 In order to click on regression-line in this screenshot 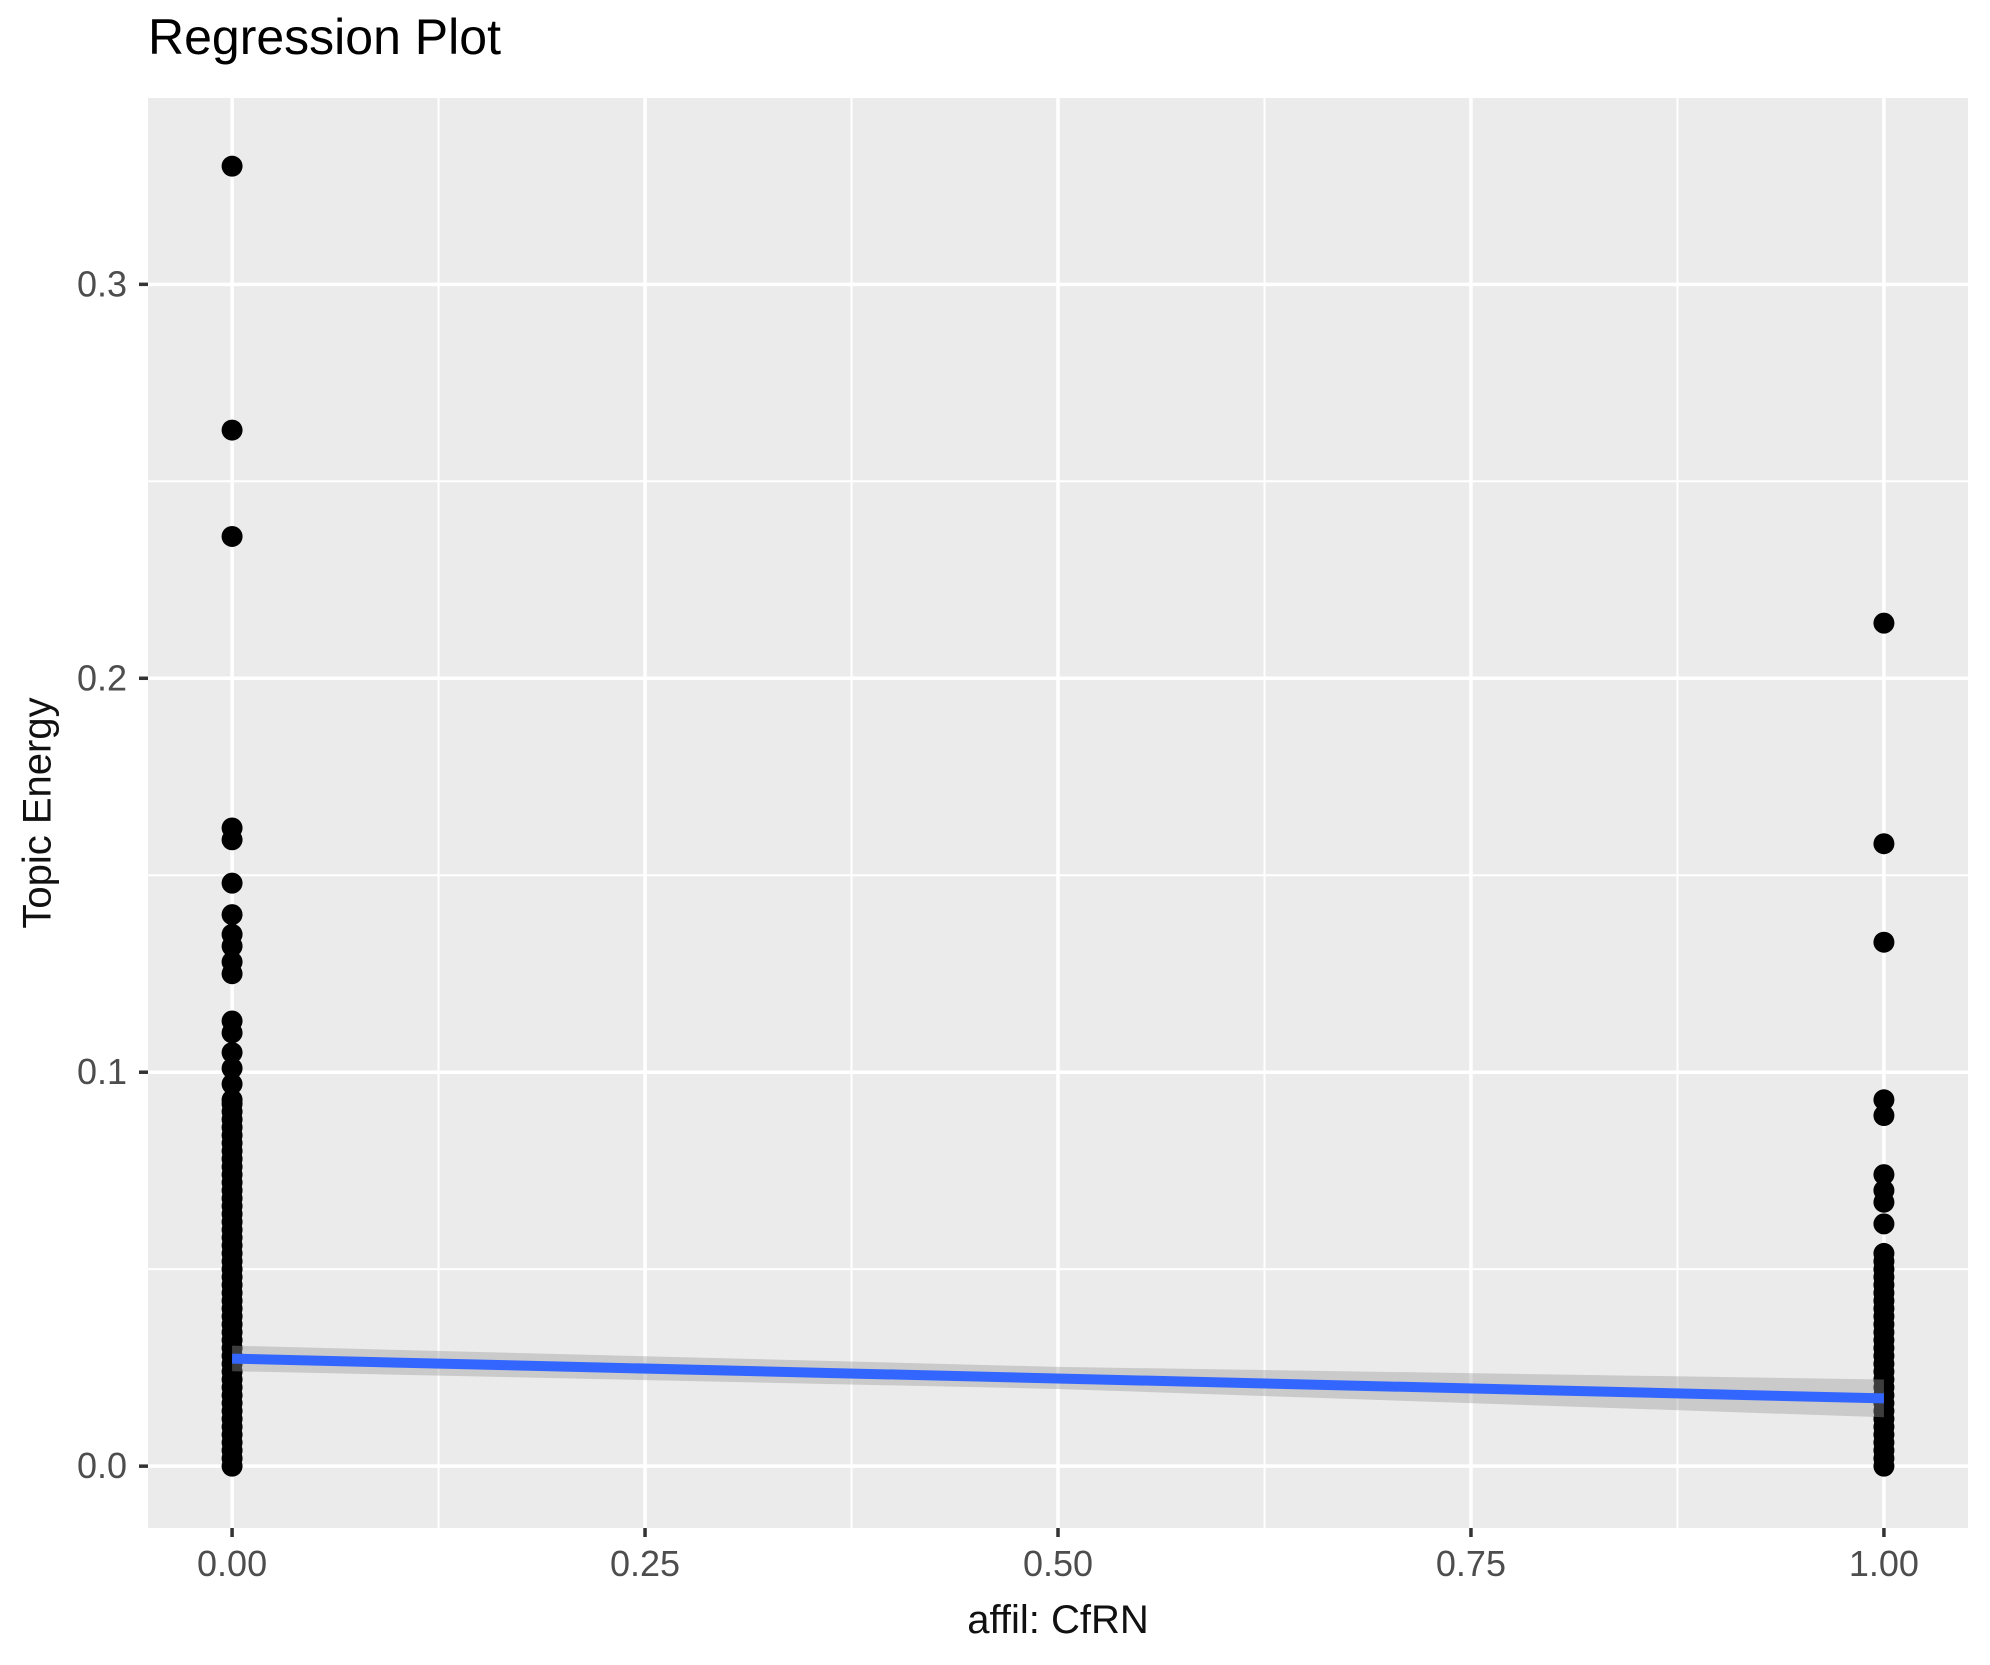, I will do `click(1058, 1378)`.